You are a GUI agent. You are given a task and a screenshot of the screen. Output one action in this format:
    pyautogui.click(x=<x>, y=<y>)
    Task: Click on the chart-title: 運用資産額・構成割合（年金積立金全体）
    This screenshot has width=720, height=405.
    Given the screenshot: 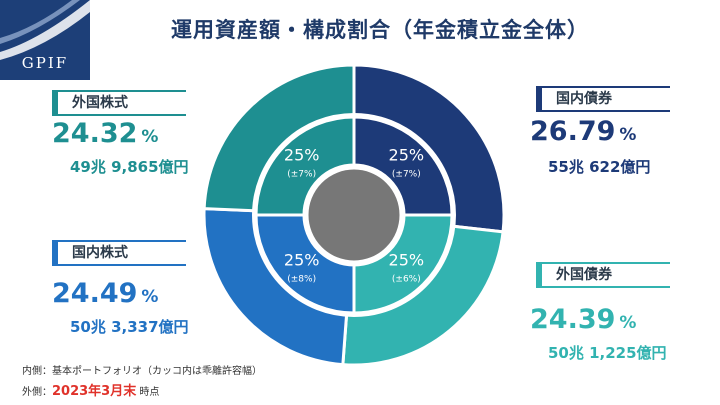 What is the action you would take?
    pyautogui.click(x=380, y=30)
    